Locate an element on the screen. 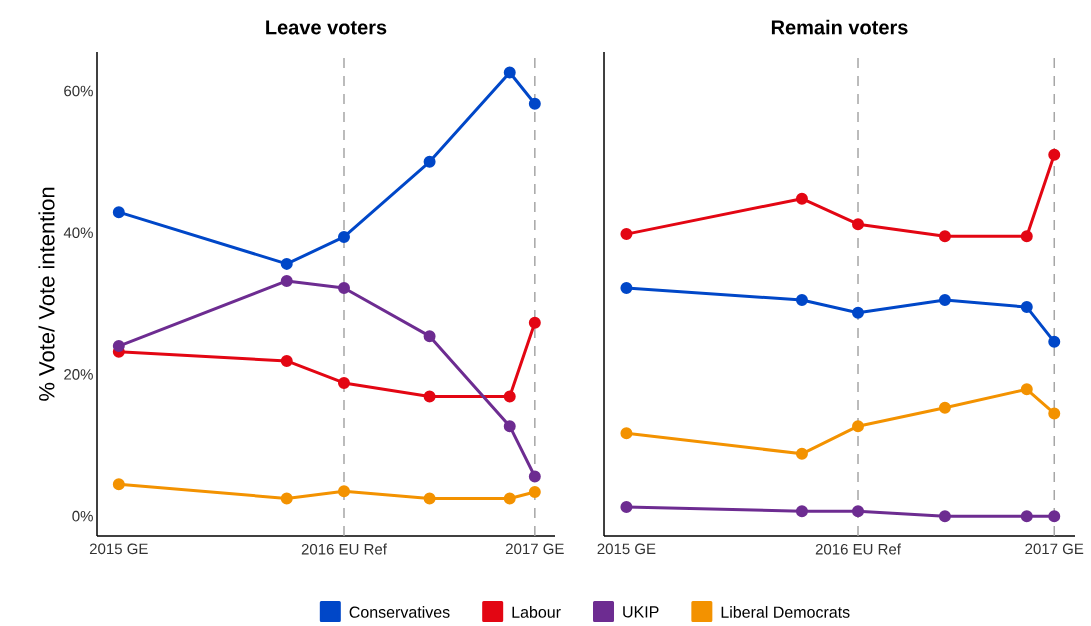  y-tick-label: 40% is located at coordinates (78, 233).